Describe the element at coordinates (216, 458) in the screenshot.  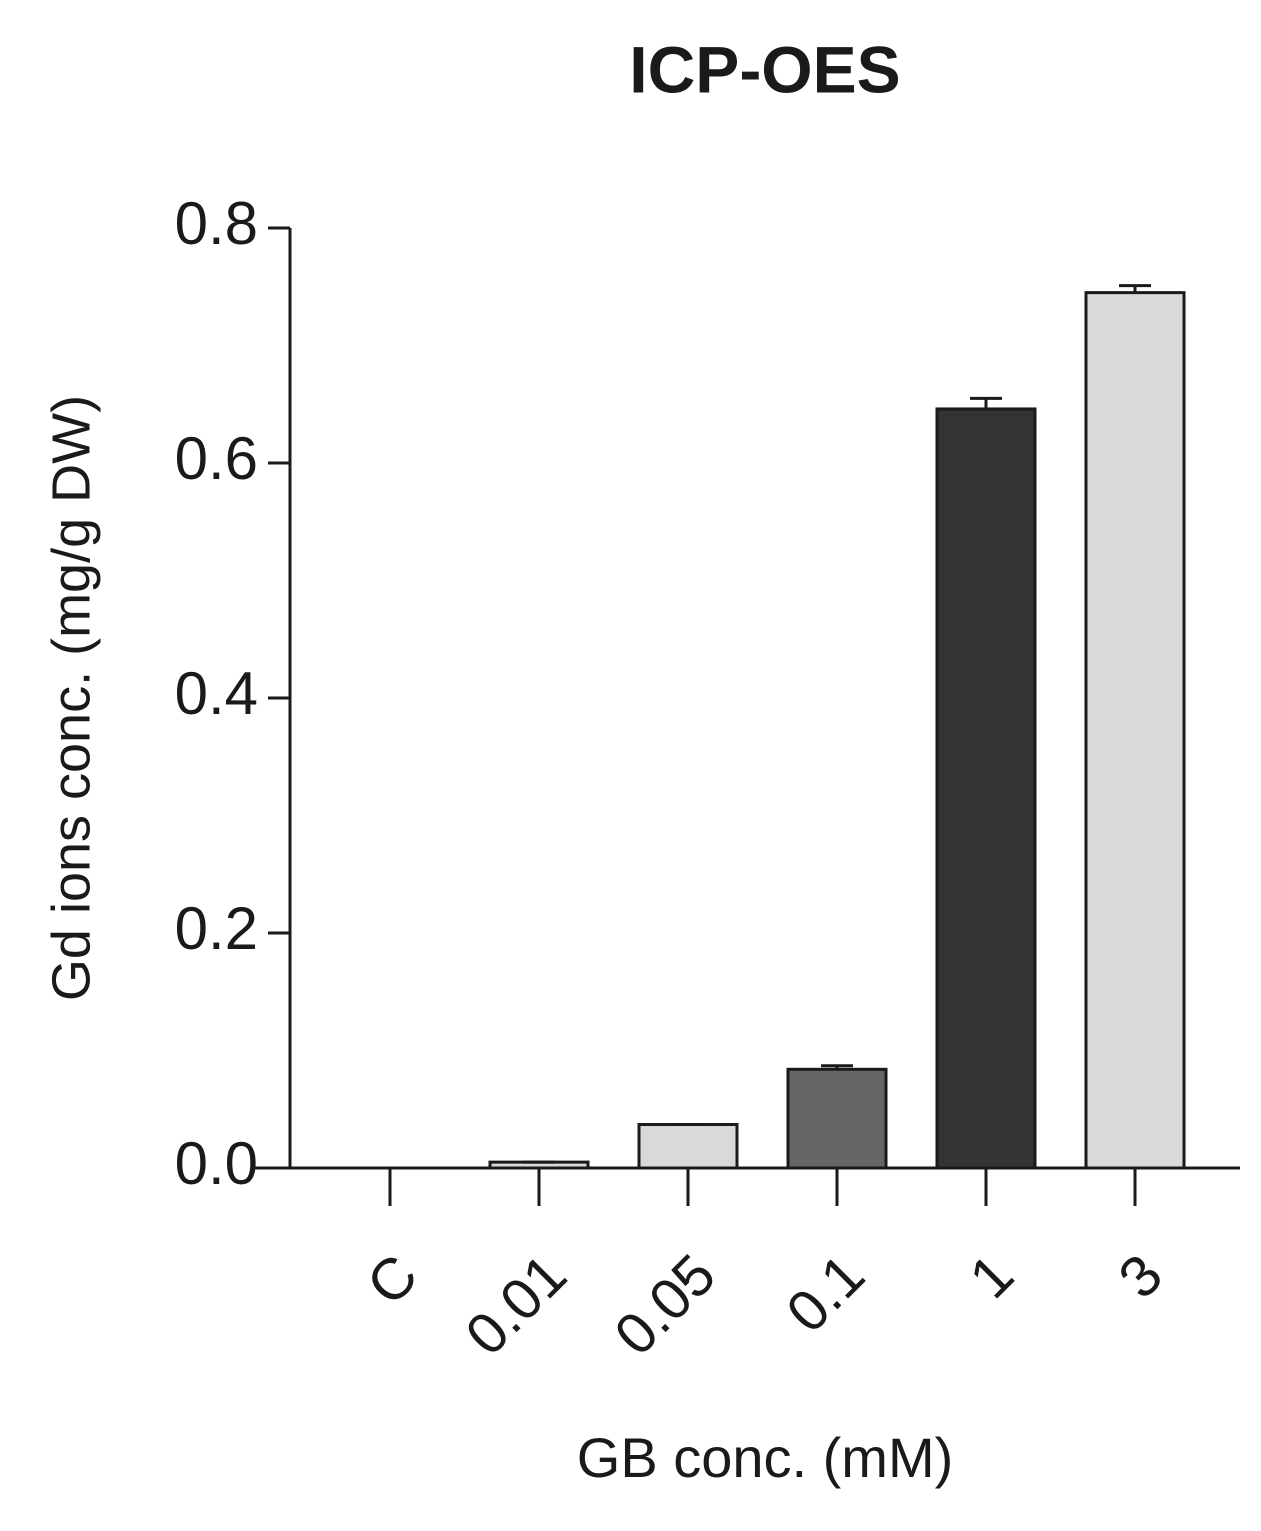
I see `y-tick-label: 0.6` at that location.